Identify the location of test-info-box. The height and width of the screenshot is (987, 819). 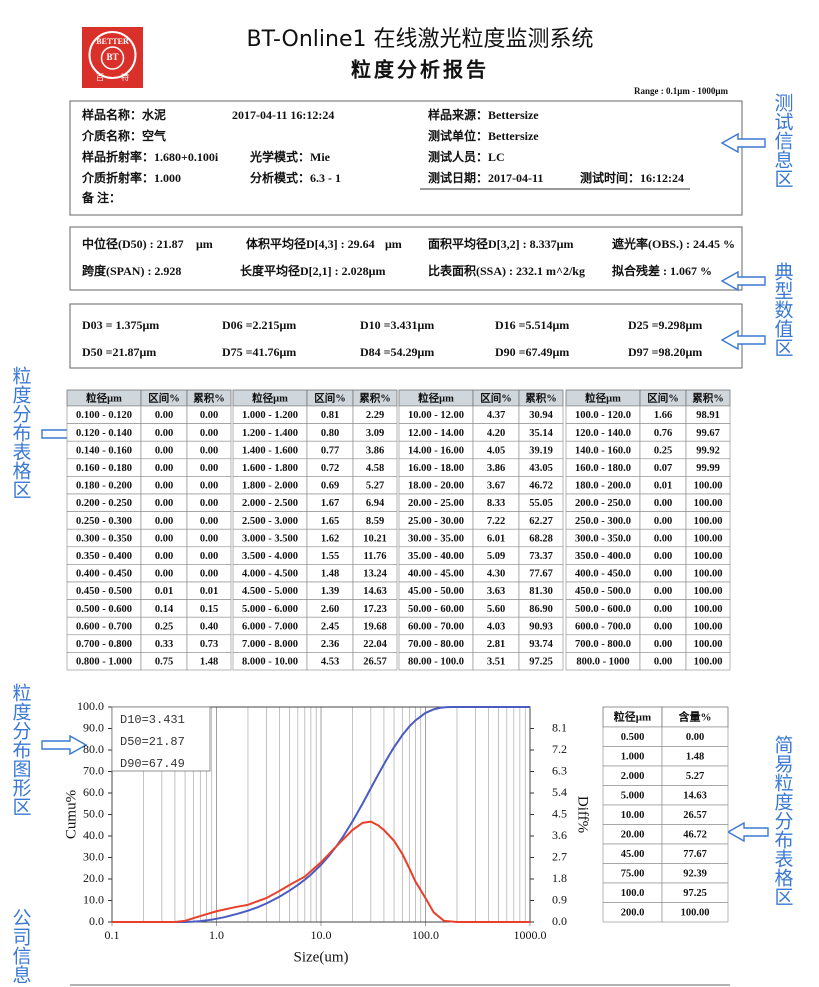
(406, 158).